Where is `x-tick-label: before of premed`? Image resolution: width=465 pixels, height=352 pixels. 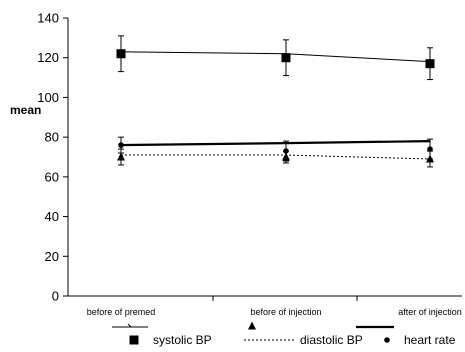 x-tick-label: before of premed is located at coordinates (121, 312).